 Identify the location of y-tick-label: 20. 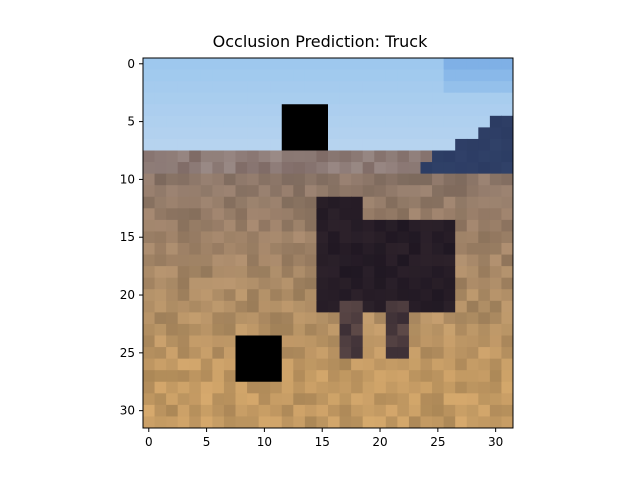
(127, 295).